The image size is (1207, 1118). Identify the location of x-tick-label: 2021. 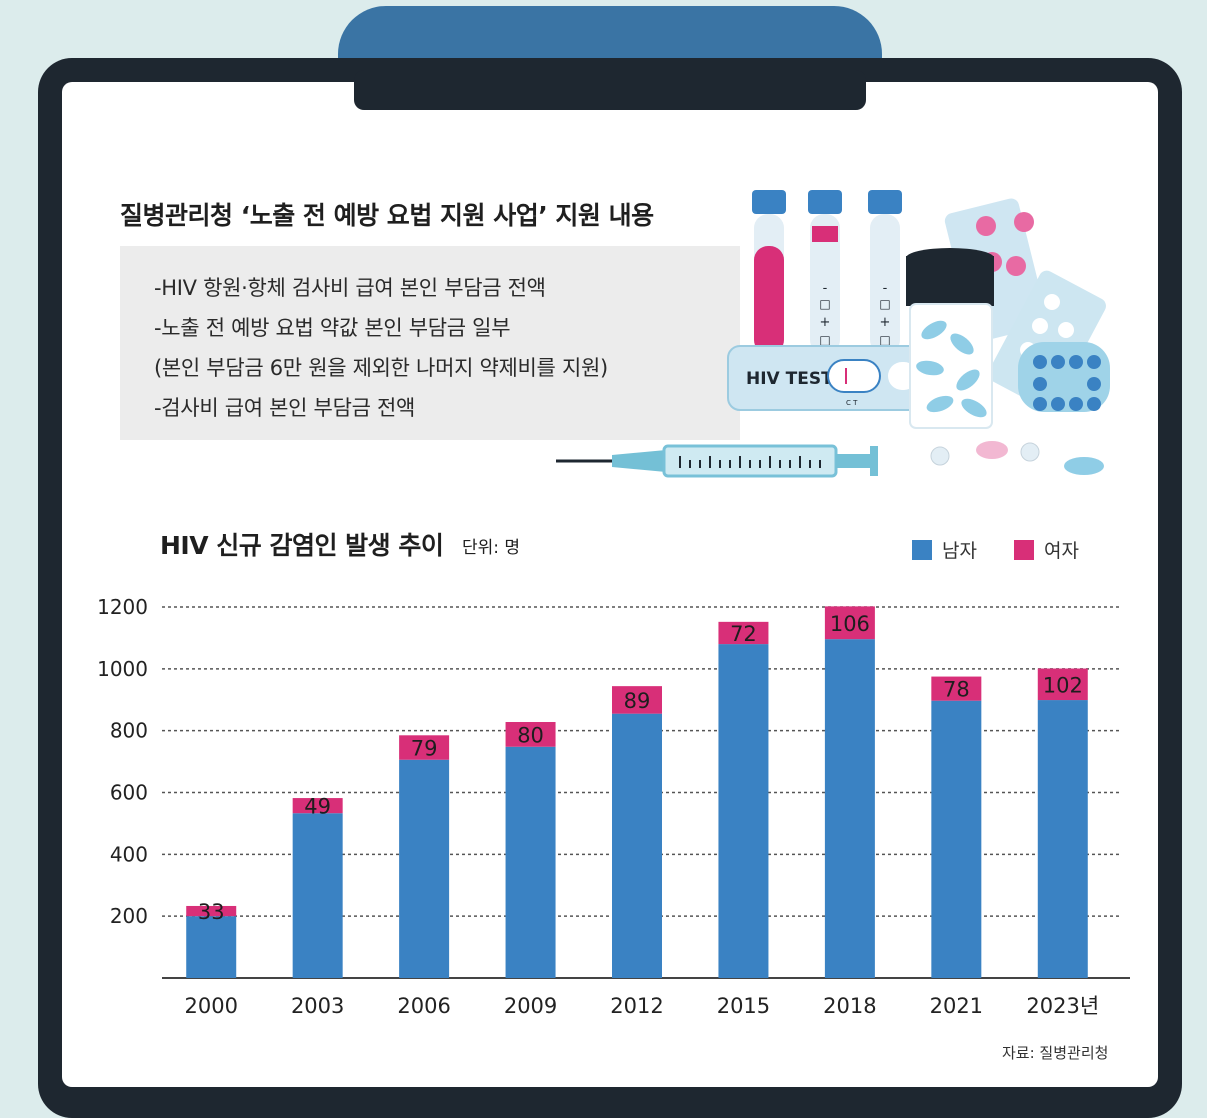
(956, 1006).